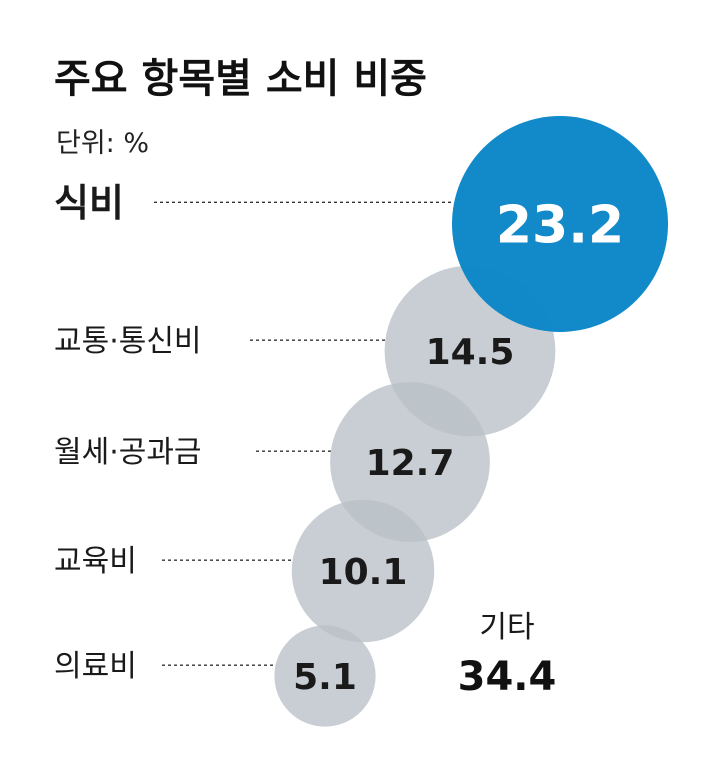 Image resolution: width=722 pixels, height=759 pixels. What do you see at coordinates (507, 677) in the screenshot?
I see `other-value: 34.4` at bounding box center [507, 677].